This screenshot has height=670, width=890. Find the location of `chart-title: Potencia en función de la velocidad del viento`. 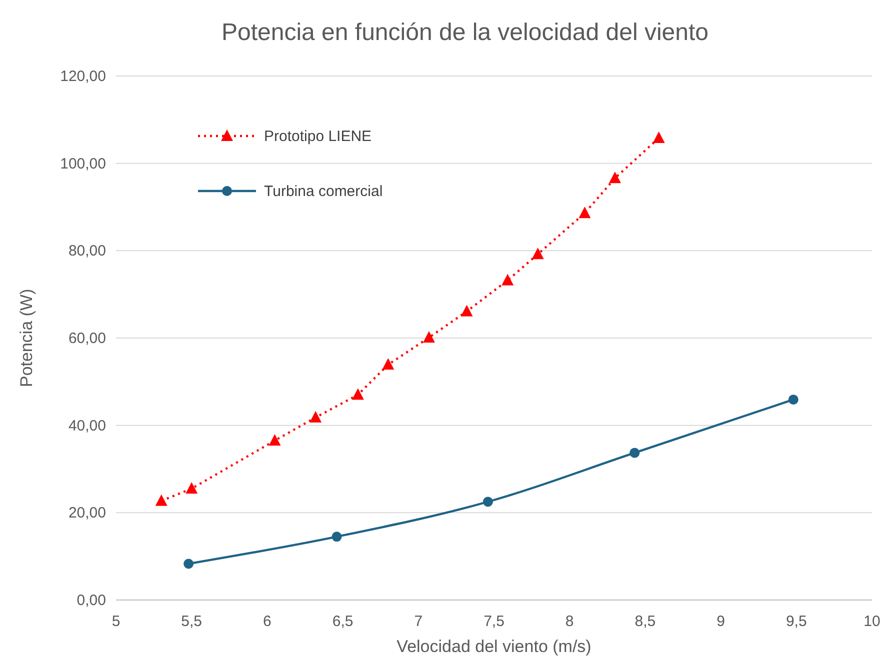

chart-title: Potencia en función de la velocidad del viento is located at coordinates (465, 32).